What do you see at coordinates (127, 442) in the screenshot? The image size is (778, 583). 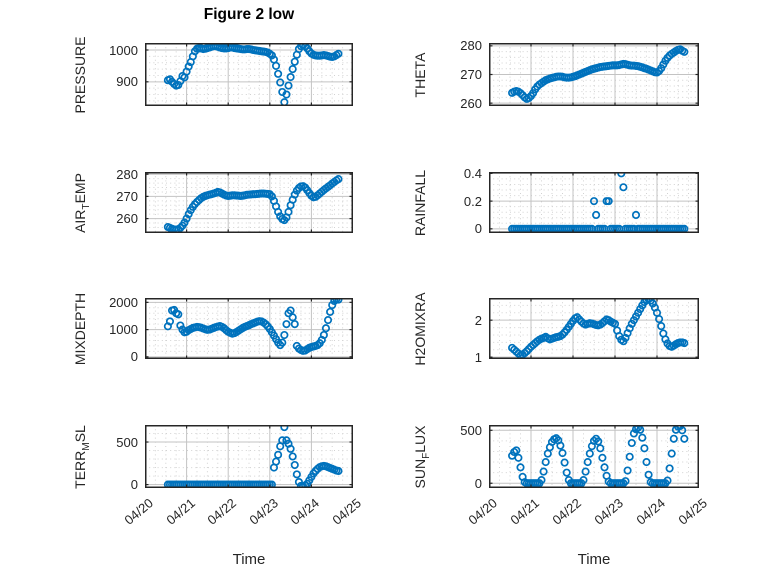 I see `terr-msl-ytick-label: 500` at bounding box center [127, 442].